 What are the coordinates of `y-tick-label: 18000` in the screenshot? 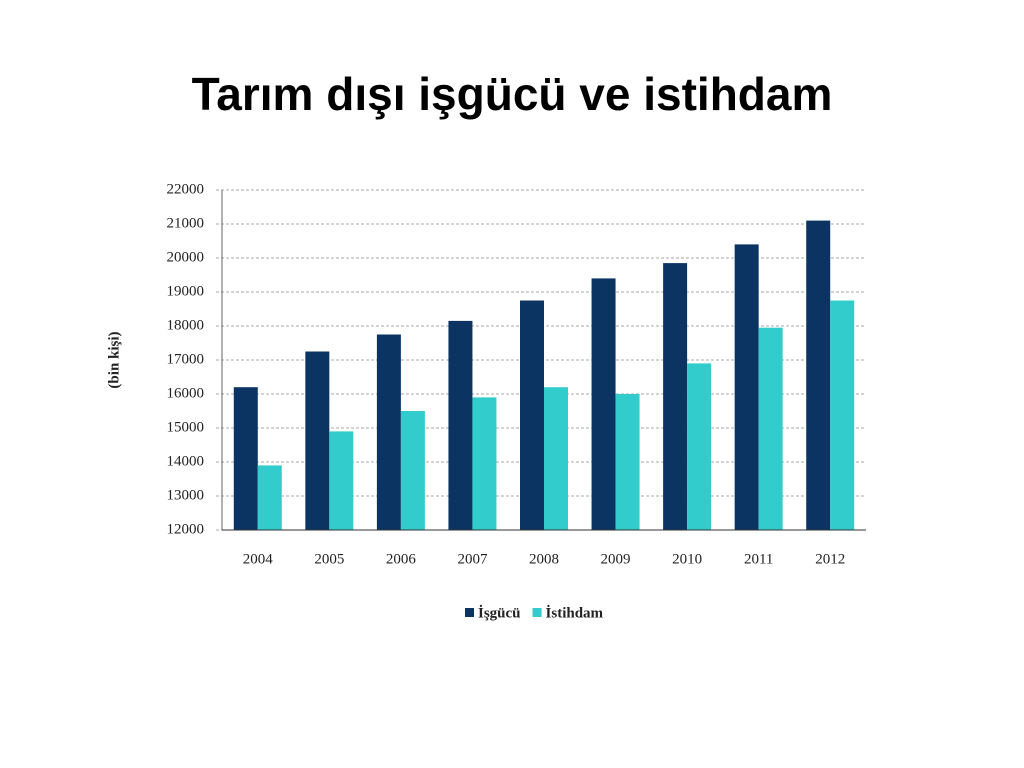 It's located at (186, 325).